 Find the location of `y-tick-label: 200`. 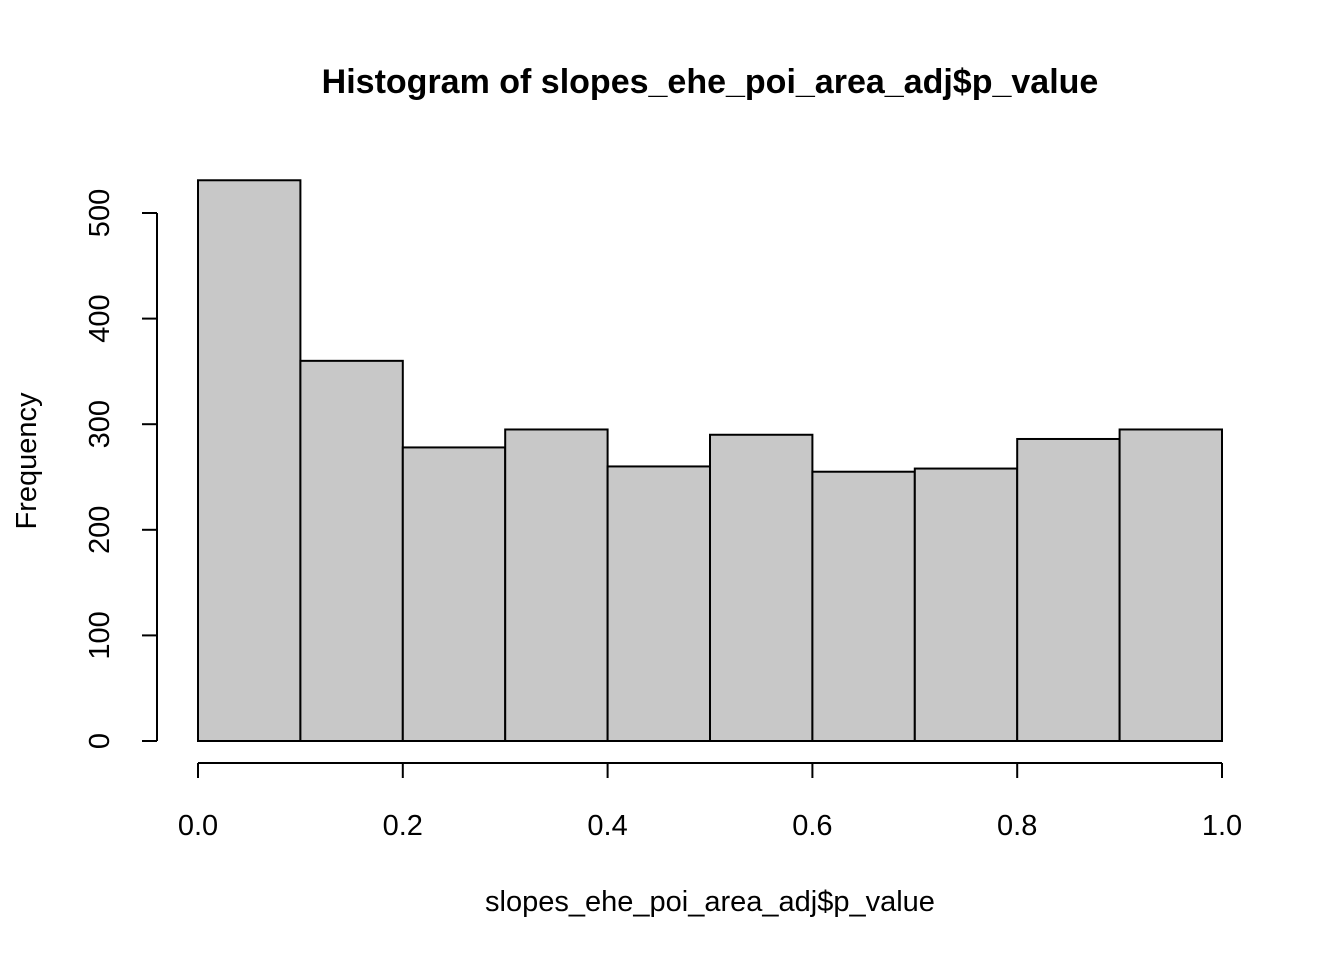

y-tick-label: 200 is located at coordinates (100, 530).